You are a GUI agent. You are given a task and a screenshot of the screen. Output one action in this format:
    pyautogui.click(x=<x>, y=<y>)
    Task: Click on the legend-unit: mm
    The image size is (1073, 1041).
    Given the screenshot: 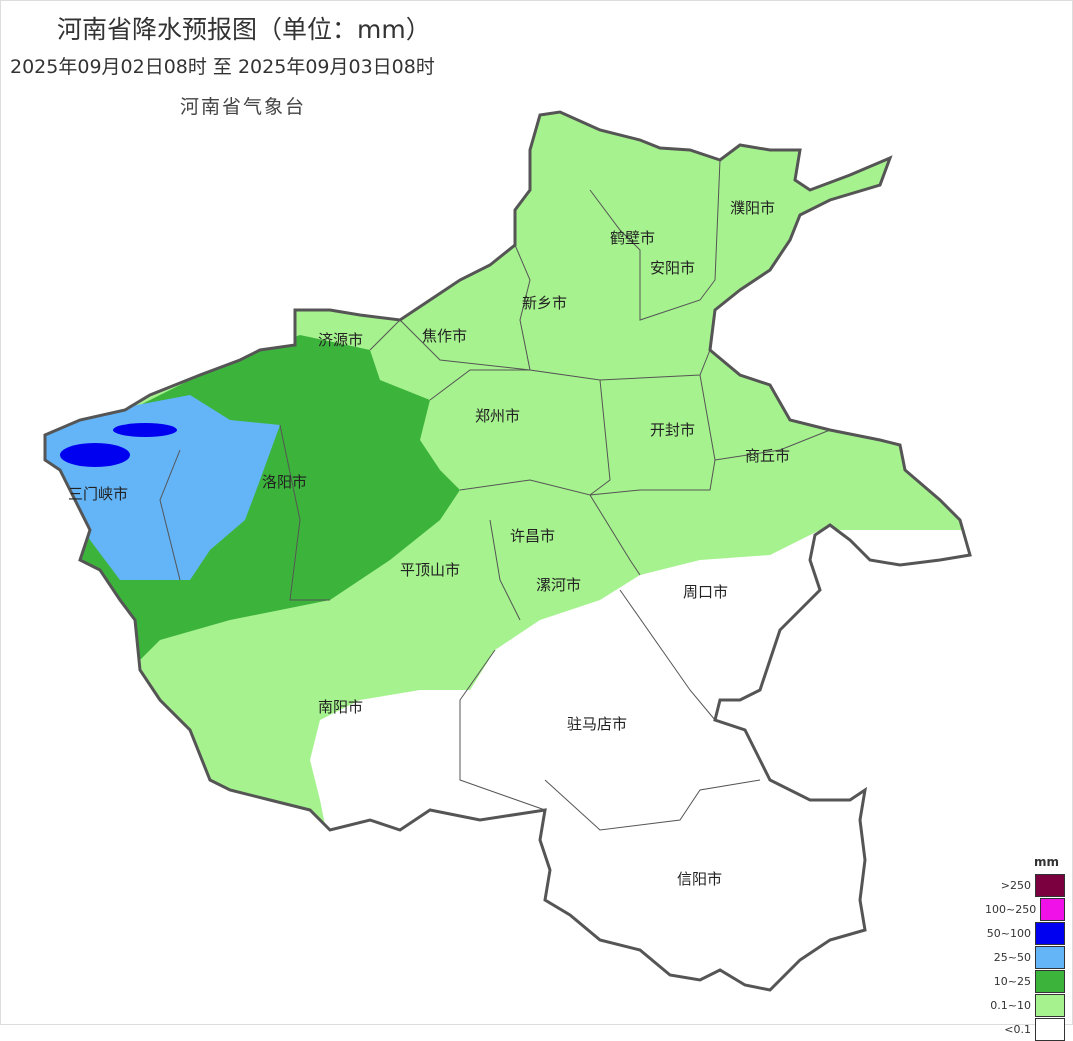 What is the action you would take?
    pyautogui.click(x=1046, y=862)
    